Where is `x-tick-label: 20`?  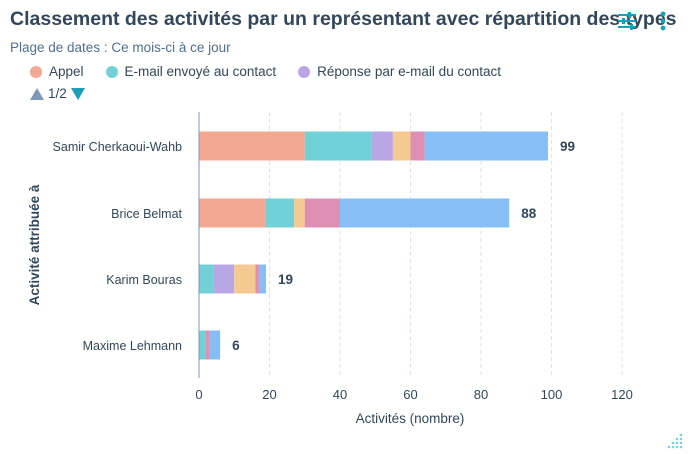 x-tick-label: 20 is located at coordinates (269, 394).